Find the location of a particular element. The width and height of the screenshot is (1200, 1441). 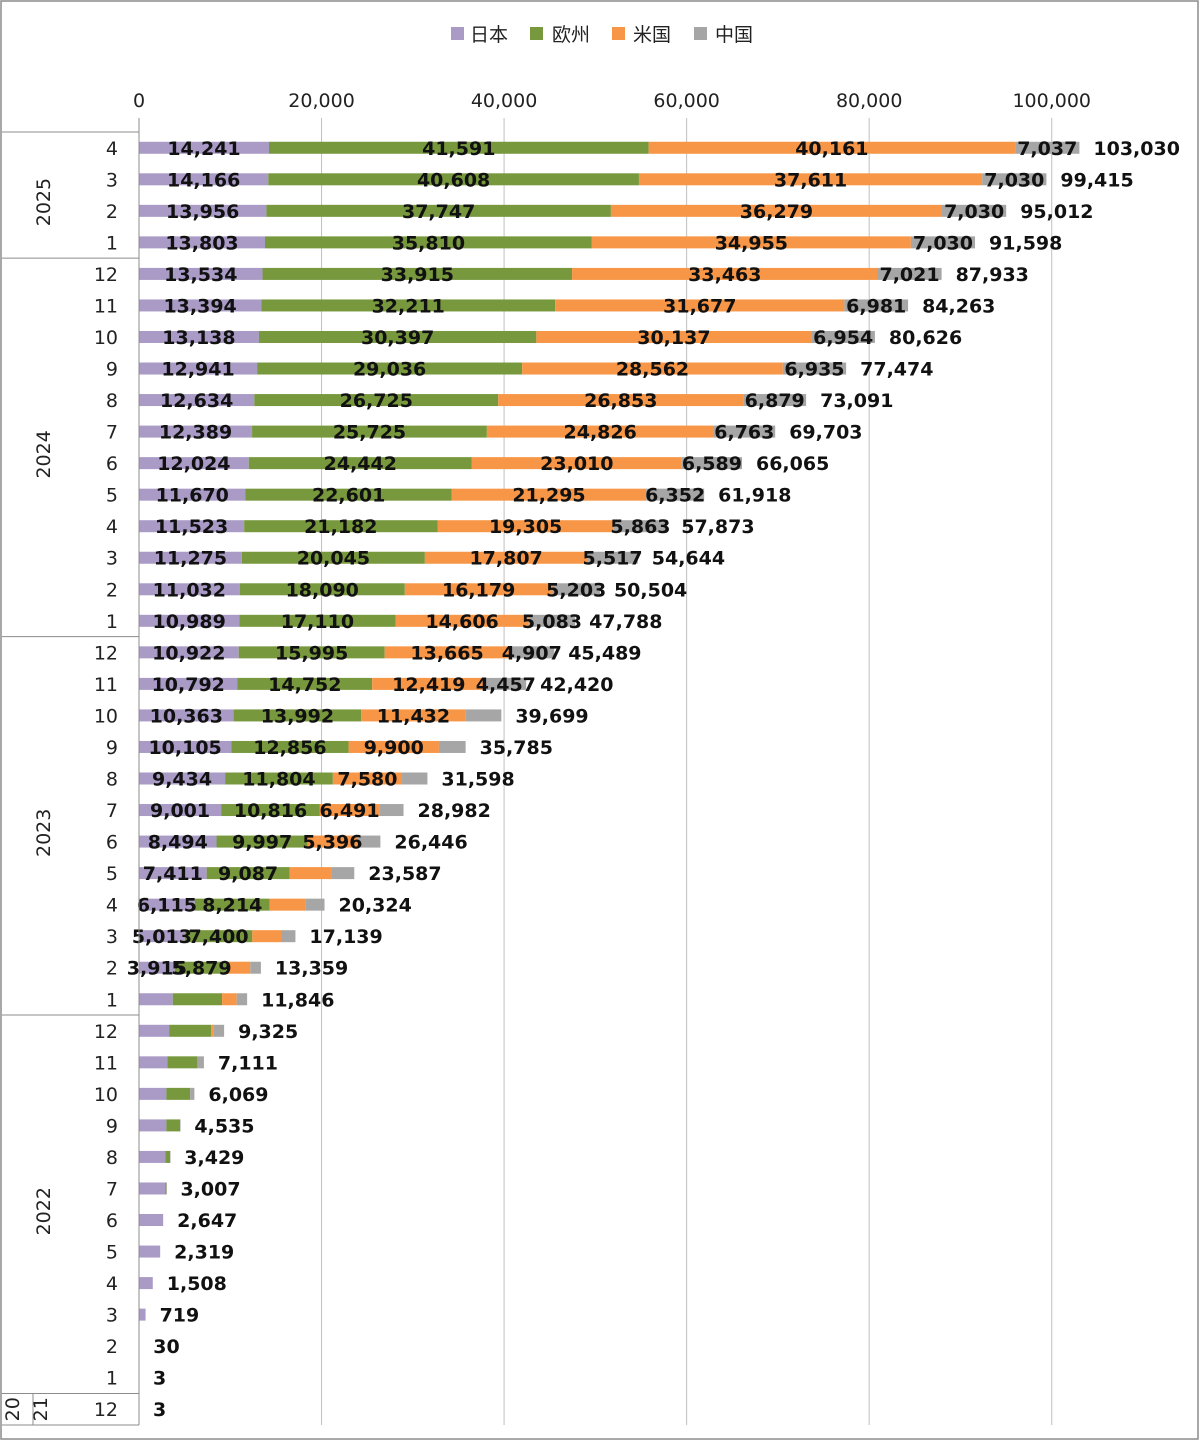

segment-value-label: 37,747 is located at coordinates (438, 212).